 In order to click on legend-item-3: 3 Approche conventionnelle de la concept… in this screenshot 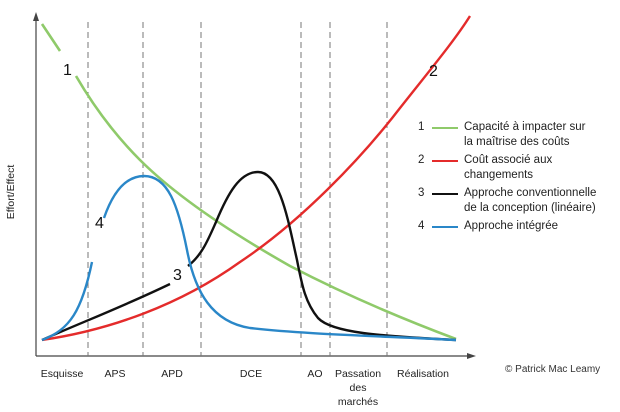, I will do `click(518, 201)`.